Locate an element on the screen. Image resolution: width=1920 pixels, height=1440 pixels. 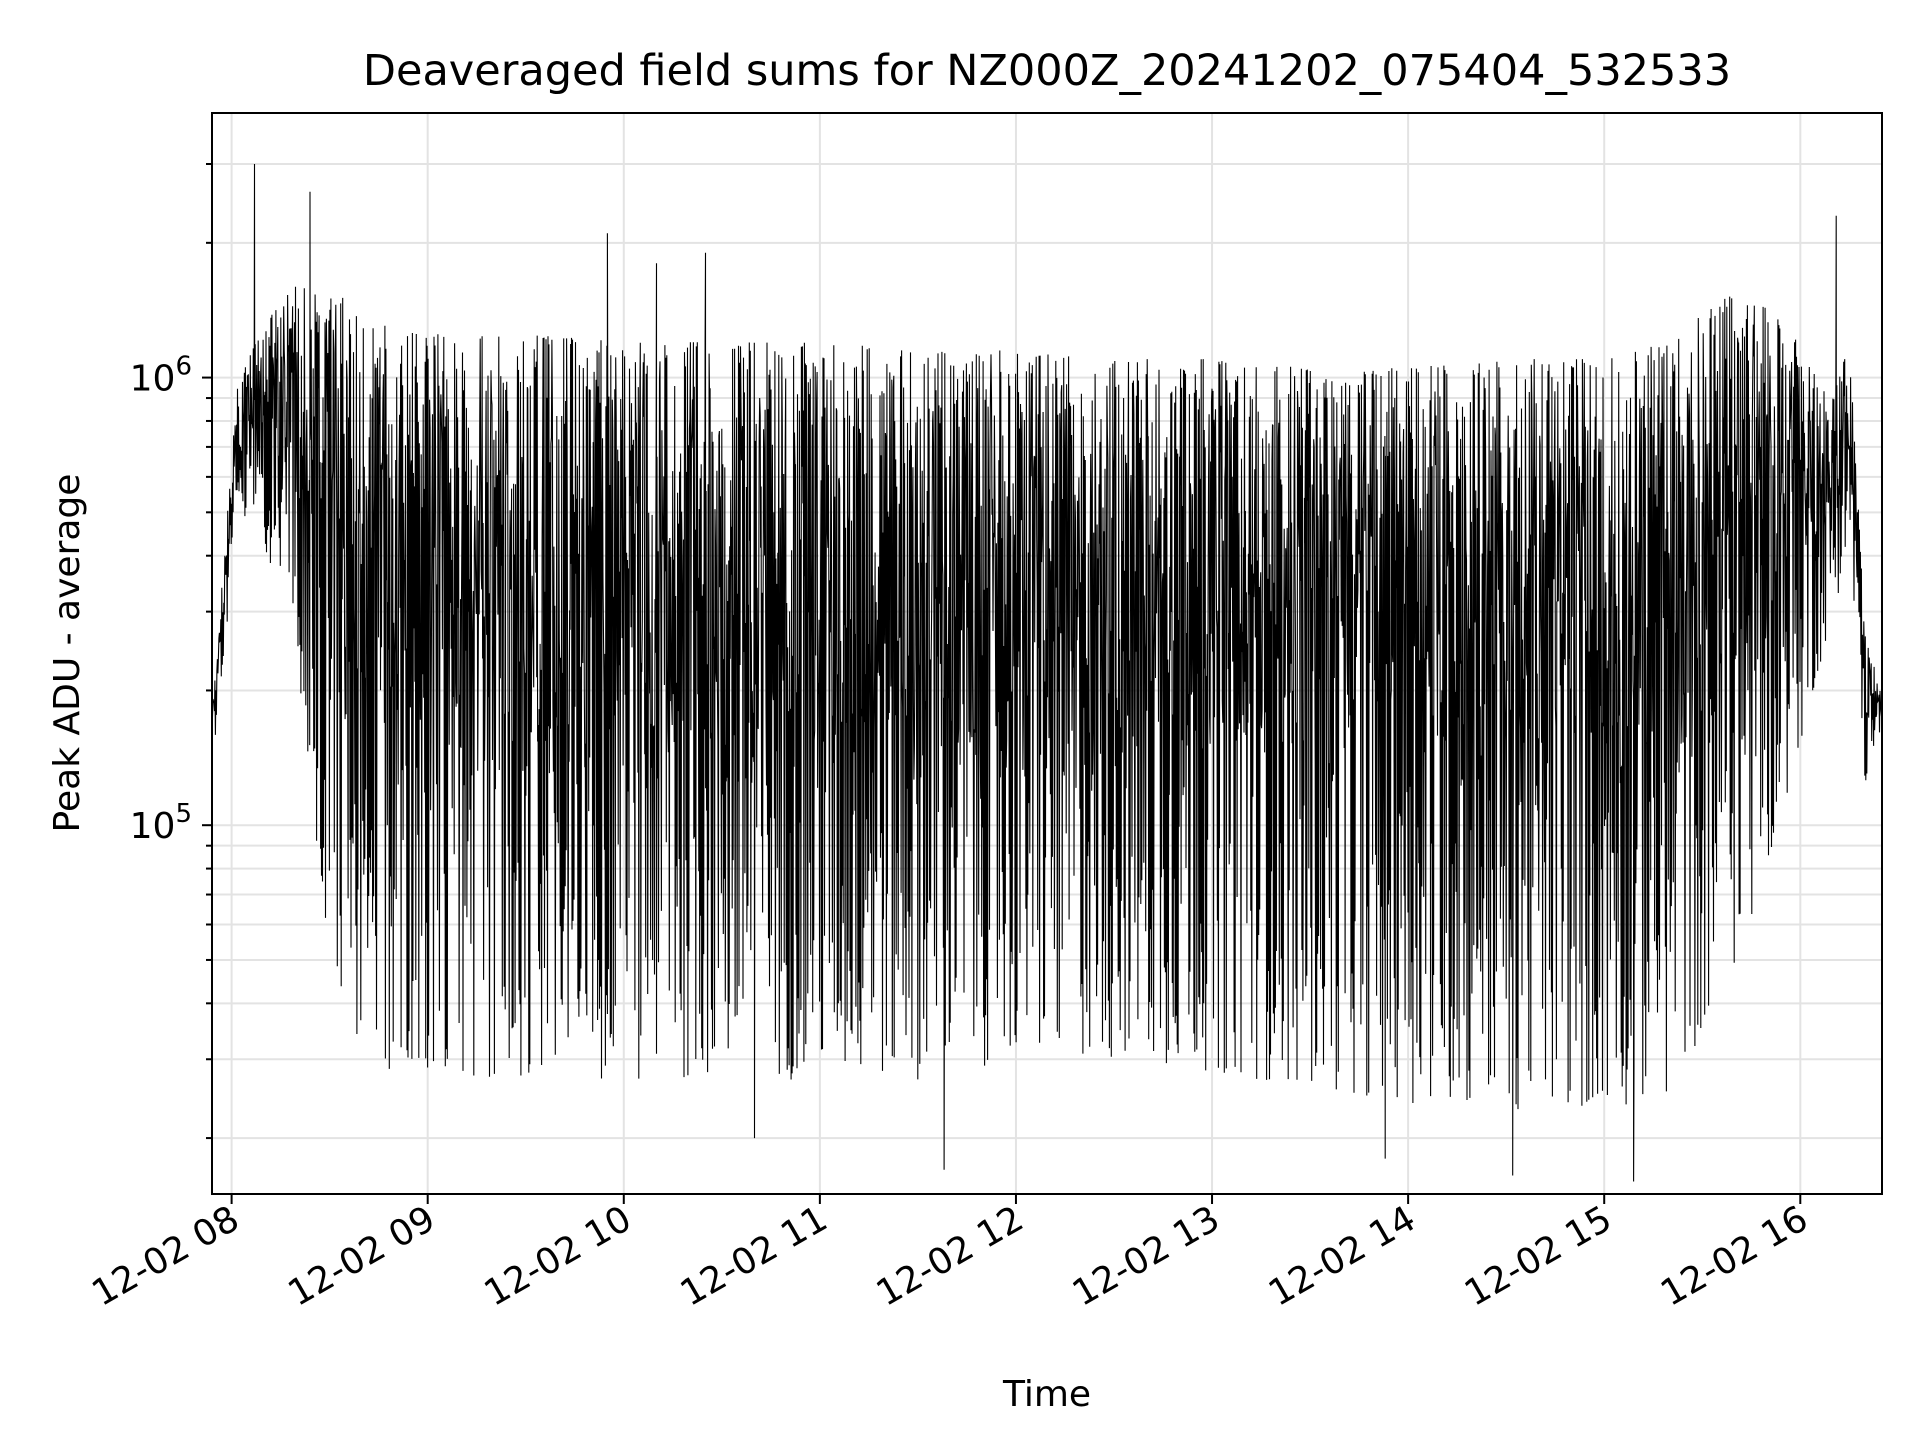
y-tick-label: 10⁵ is located at coordinates (161, 823).